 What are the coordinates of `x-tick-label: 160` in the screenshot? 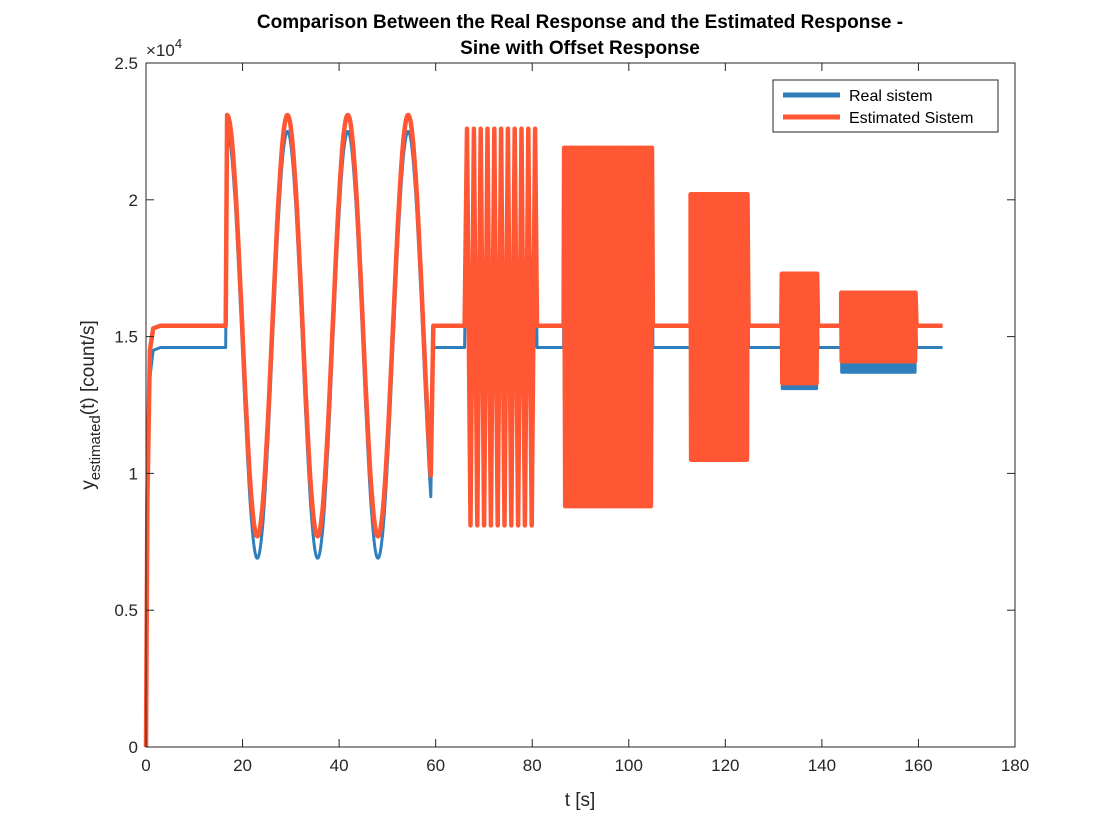 It's located at (918, 765).